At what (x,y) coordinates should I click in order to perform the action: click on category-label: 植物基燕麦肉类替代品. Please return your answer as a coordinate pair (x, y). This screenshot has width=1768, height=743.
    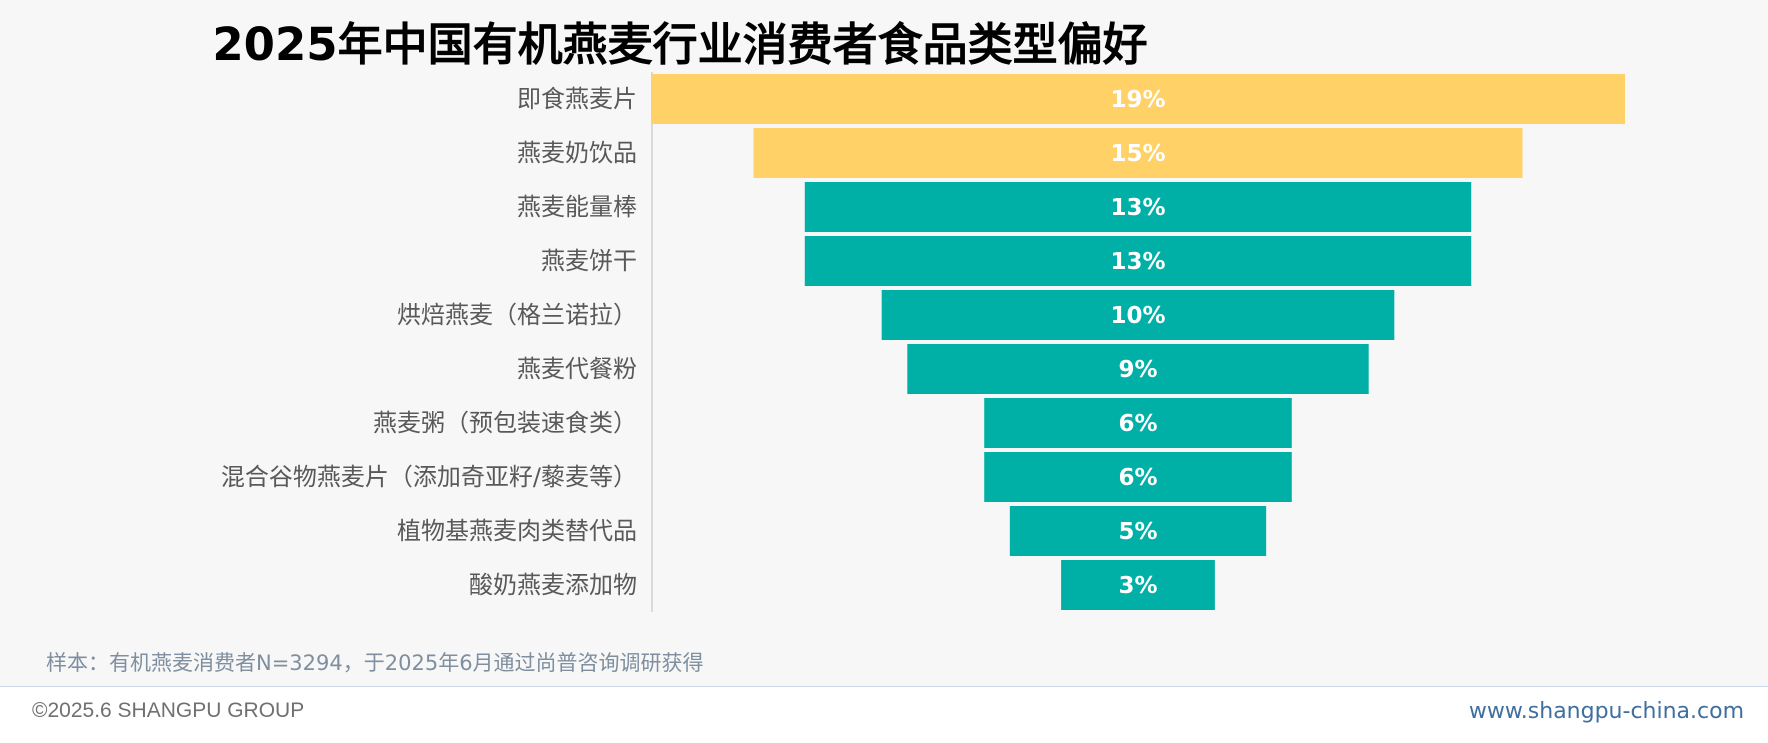
    Looking at the image, I should click on (517, 531).